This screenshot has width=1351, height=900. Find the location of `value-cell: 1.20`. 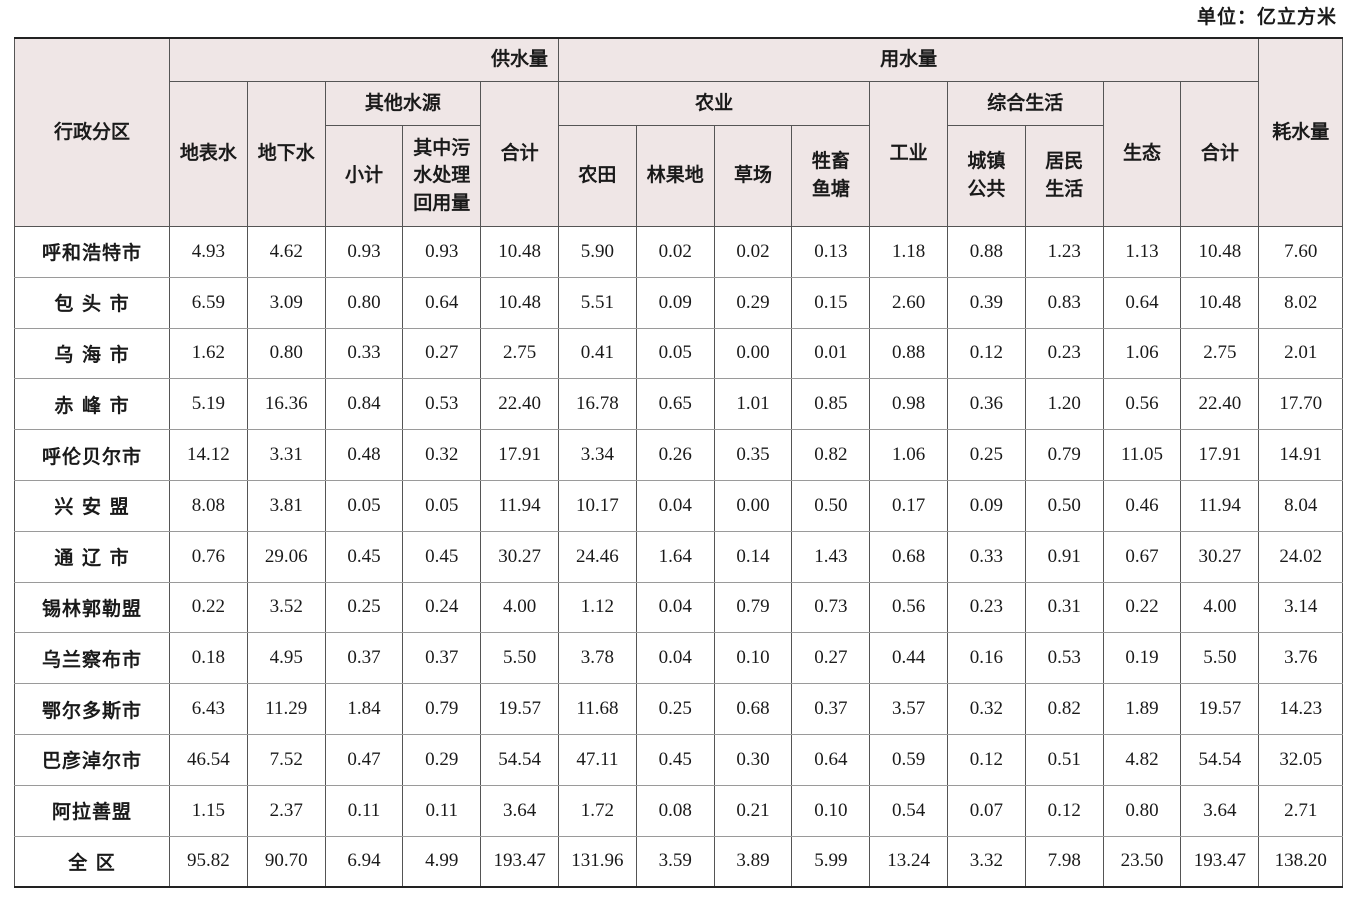

value-cell: 1.20 is located at coordinates (1064, 404).